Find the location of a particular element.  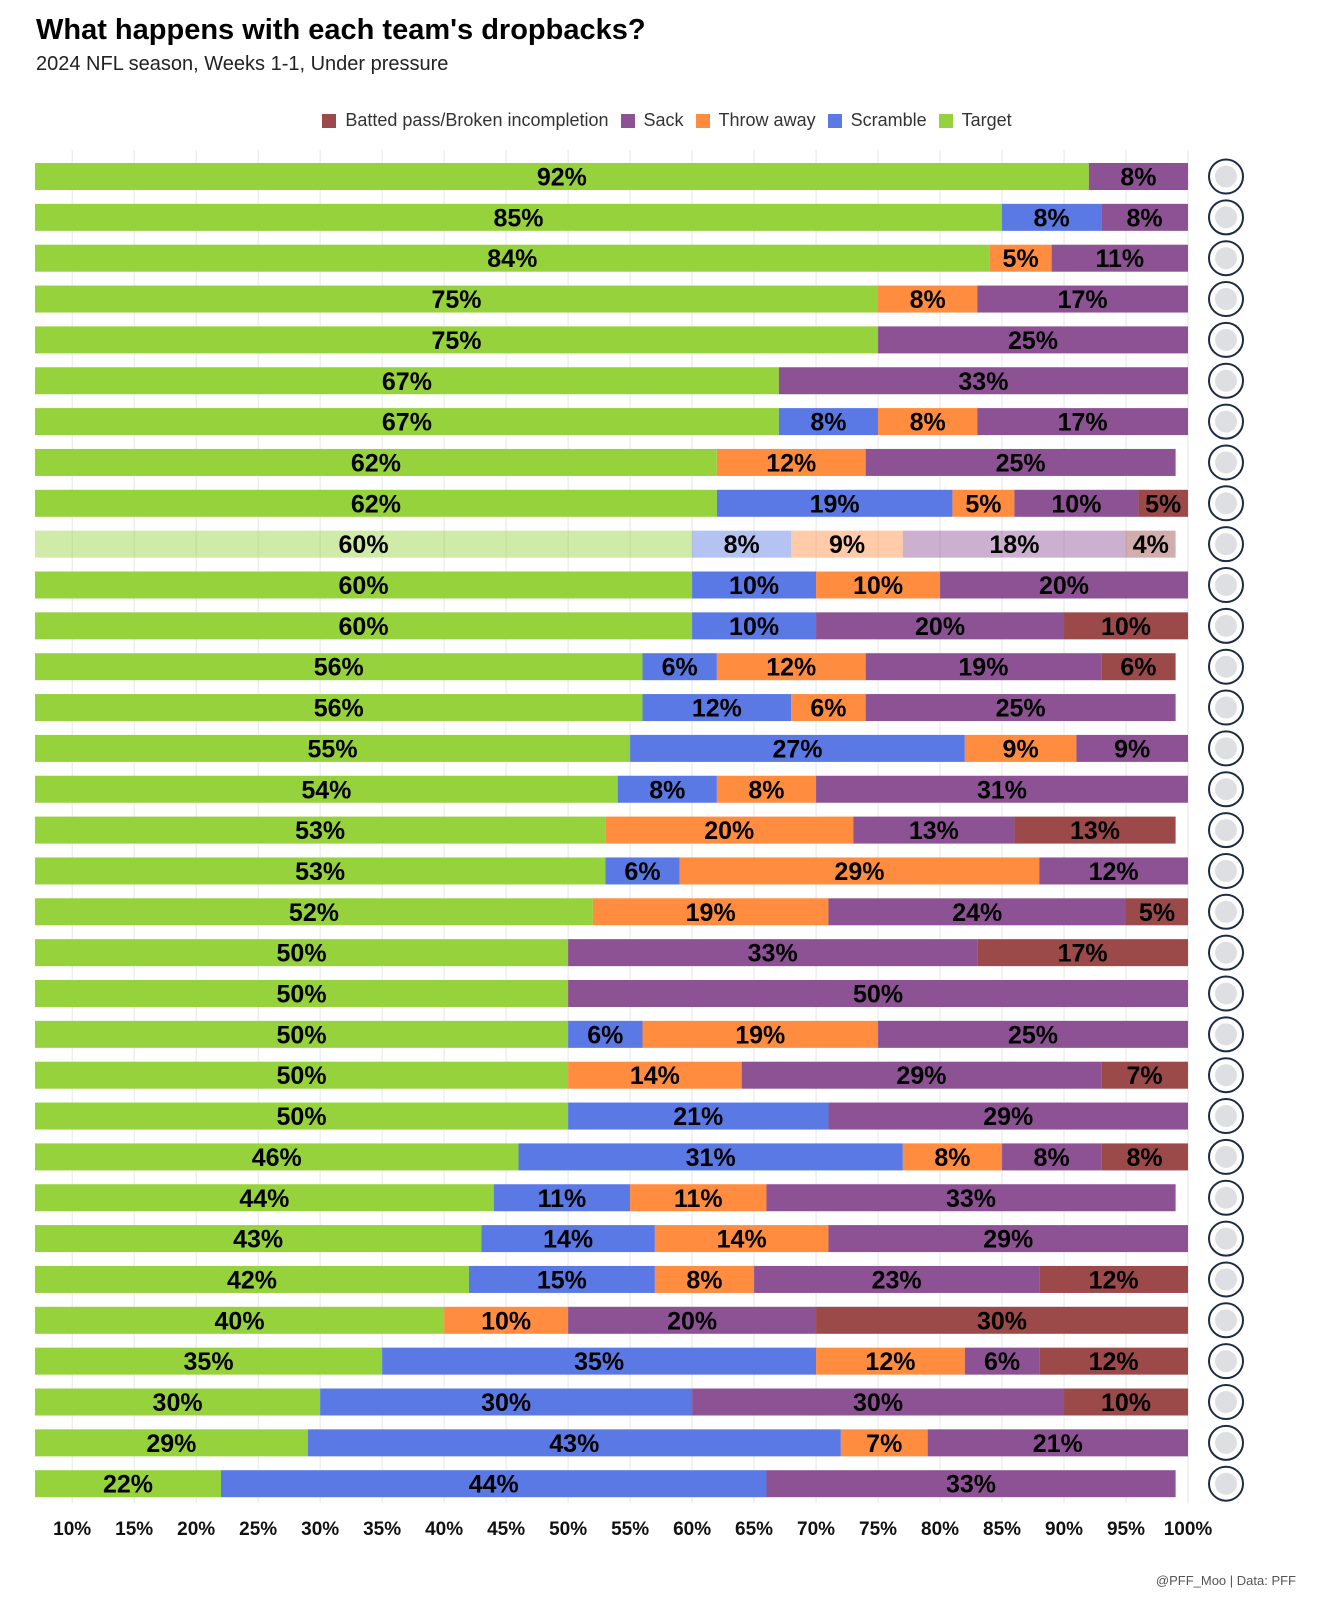

data-label: 10% is located at coordinates (1126, 627).